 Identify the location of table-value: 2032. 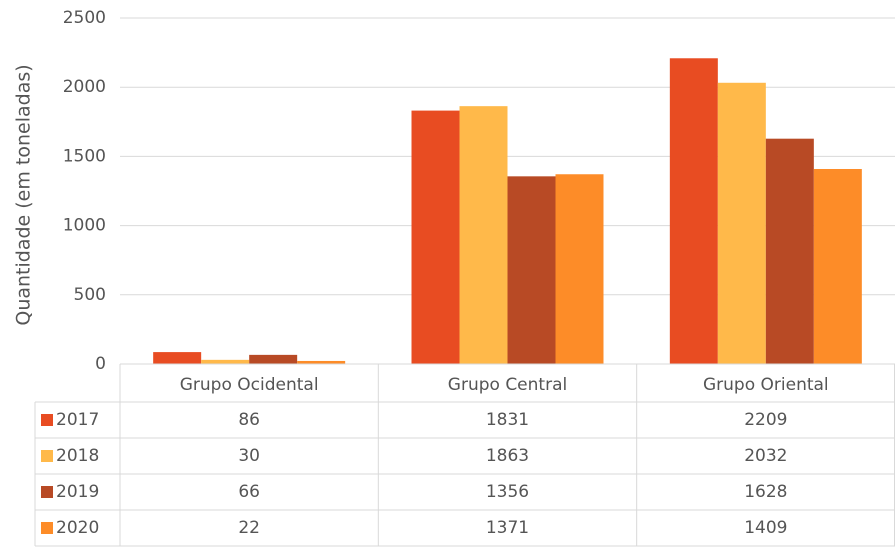
(765, 456).